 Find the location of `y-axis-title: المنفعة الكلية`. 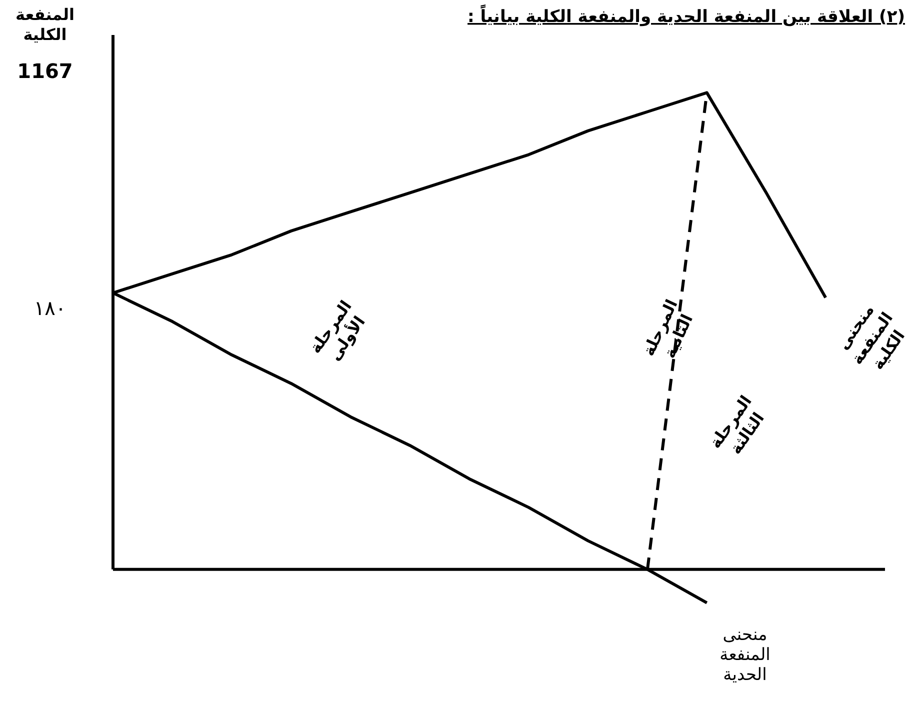

y-axis-title: المنفعة الكلية is located at coordinates (45, 24).